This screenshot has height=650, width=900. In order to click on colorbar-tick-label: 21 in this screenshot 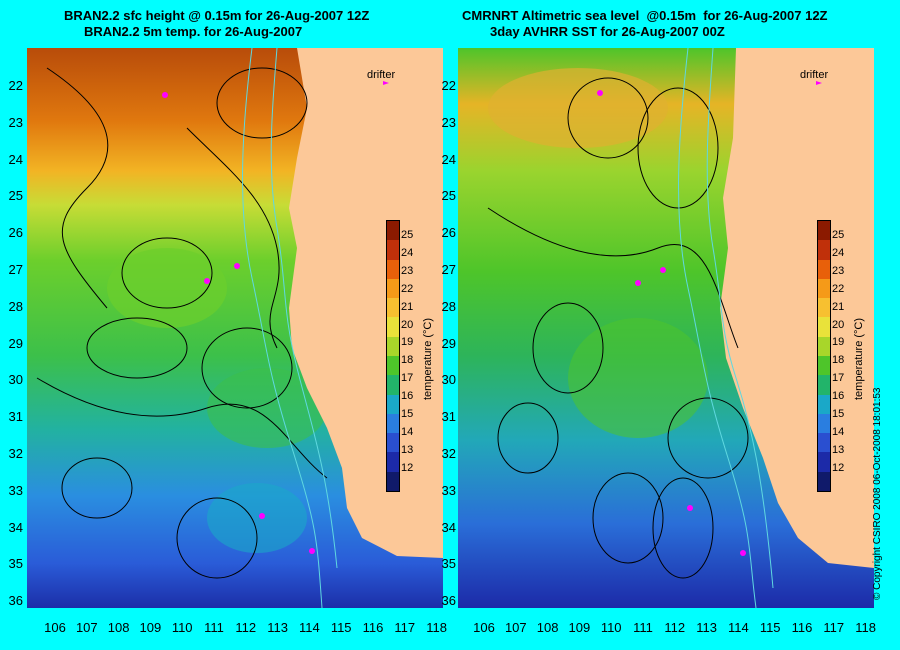, I will do `click(838, 306)`.